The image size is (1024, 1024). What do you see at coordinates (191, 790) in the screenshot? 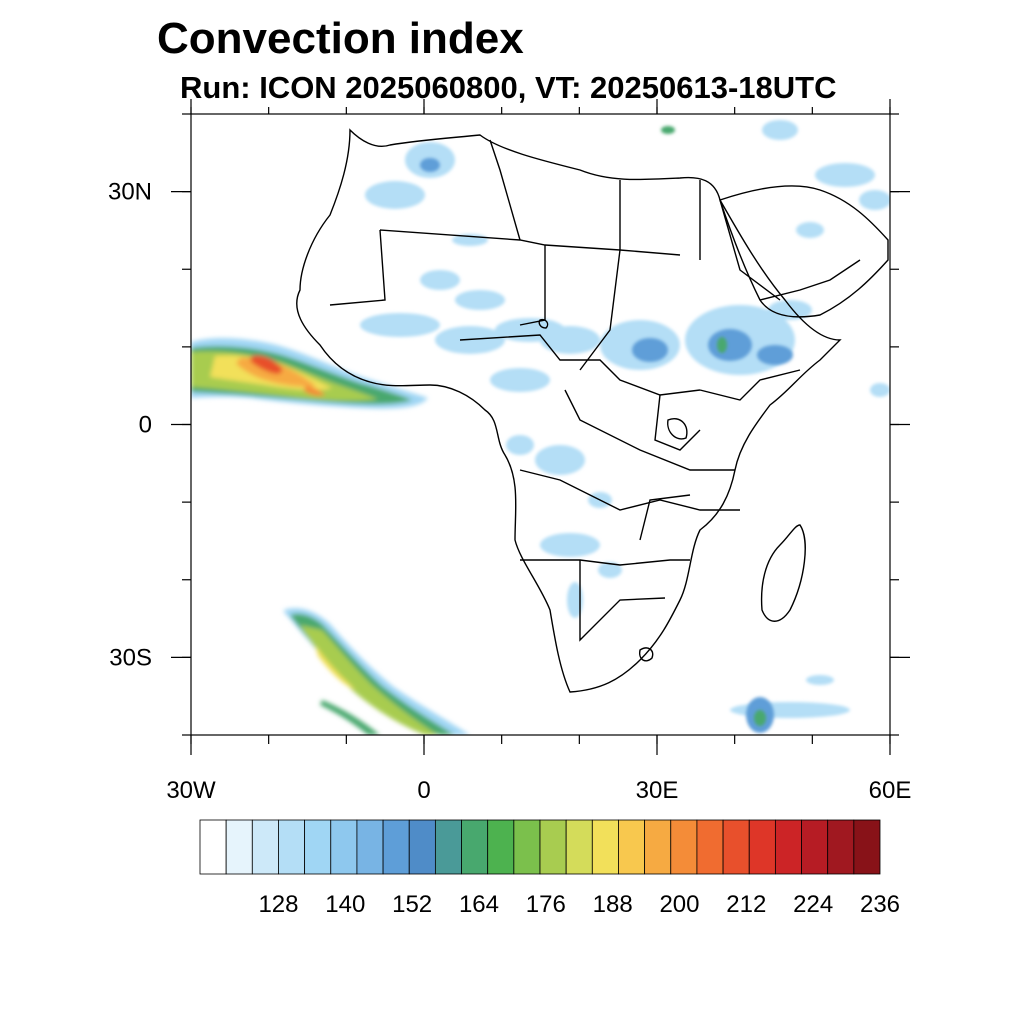
I see `x-tick-label: 30W` at bounding box center [191, 790].